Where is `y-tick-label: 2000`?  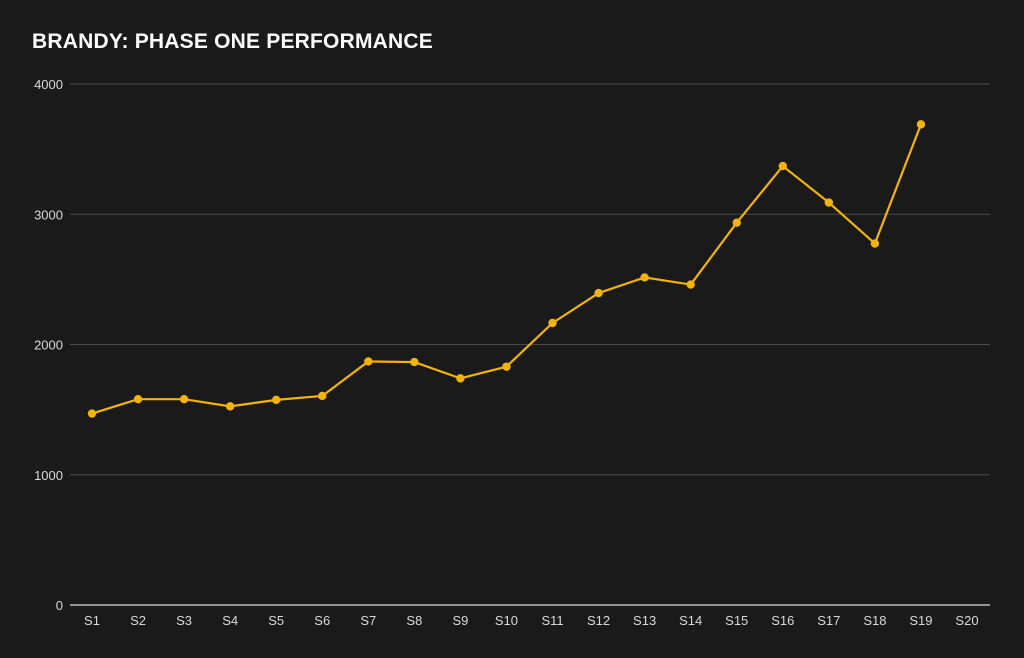
y-tick-label: 2000 is located at coordinates (48, 345).